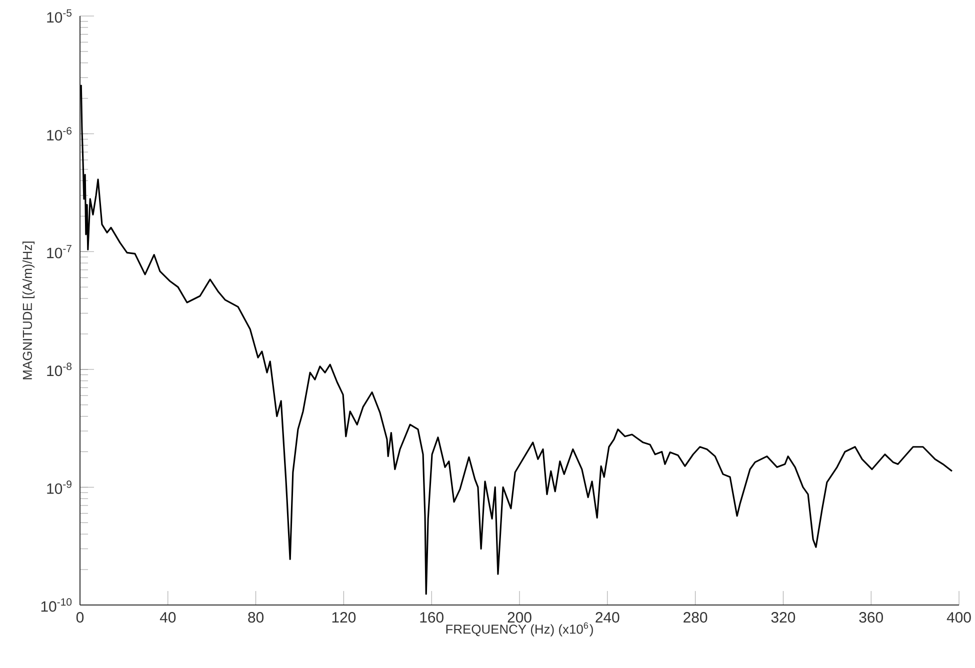  What do you see at coordinates (168, 617) in the screenshot?
I see `x-tick-label: 40` at bounding box center [168, 617].